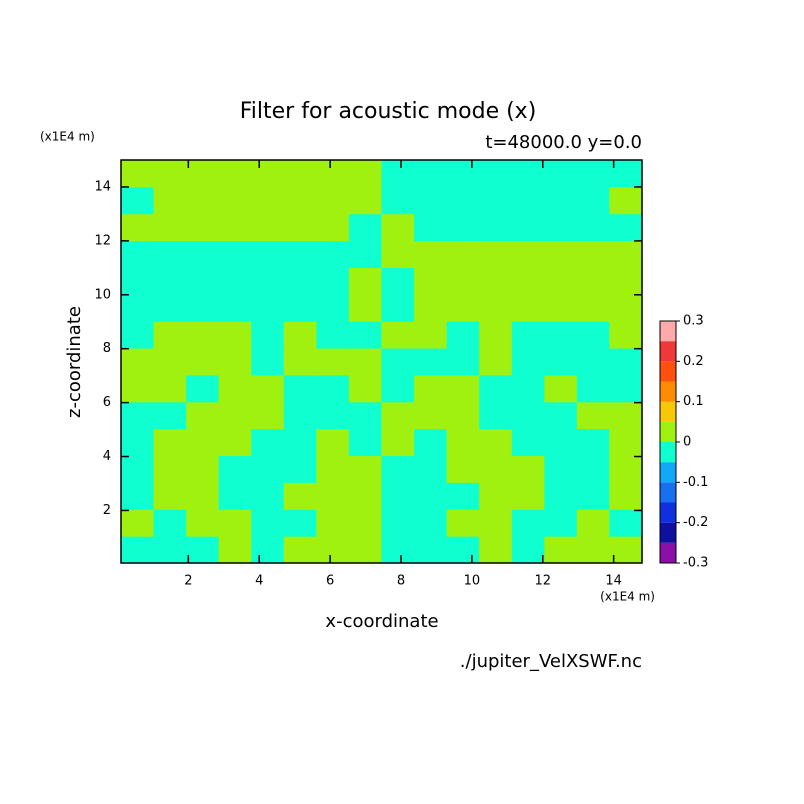 The width and height of the screenshot is (804, 804). I want to click on chart-title: Filter for acoustic mode (x), so click(388, 111).